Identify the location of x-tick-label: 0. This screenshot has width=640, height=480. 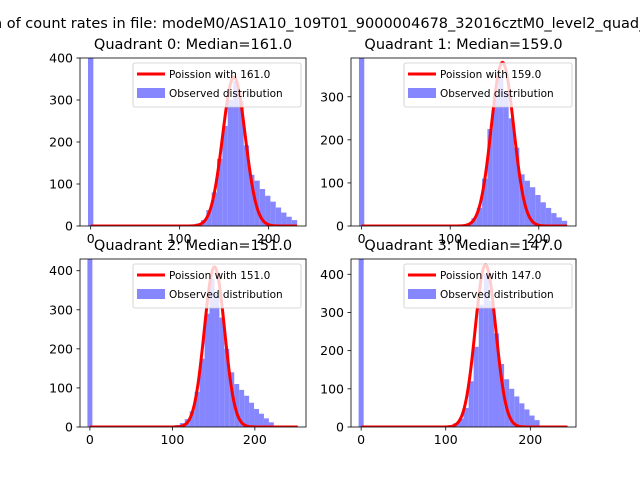
(90, 439).